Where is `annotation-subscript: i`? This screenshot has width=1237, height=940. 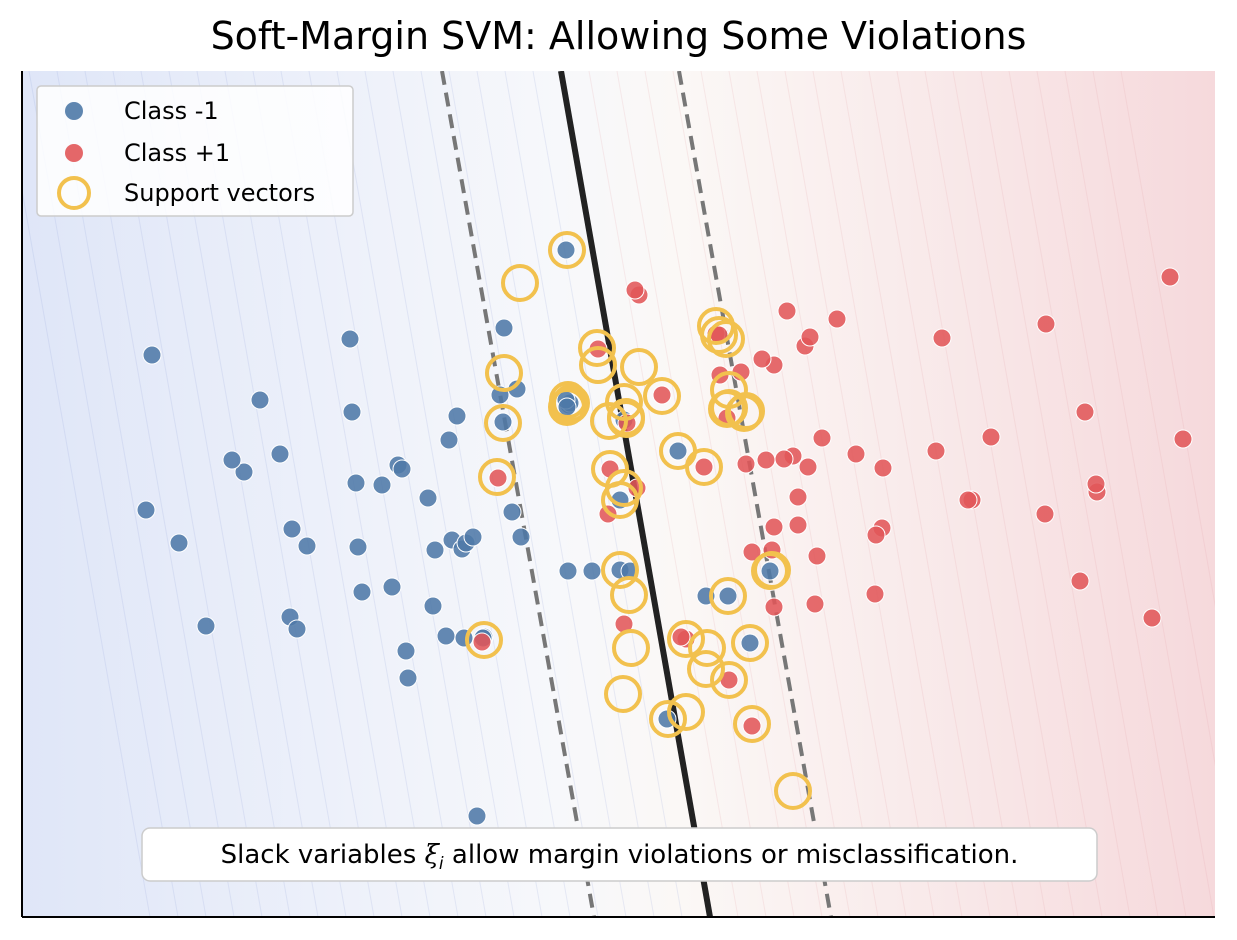
annotation-subscript: i is located at coordinates (441, 864).